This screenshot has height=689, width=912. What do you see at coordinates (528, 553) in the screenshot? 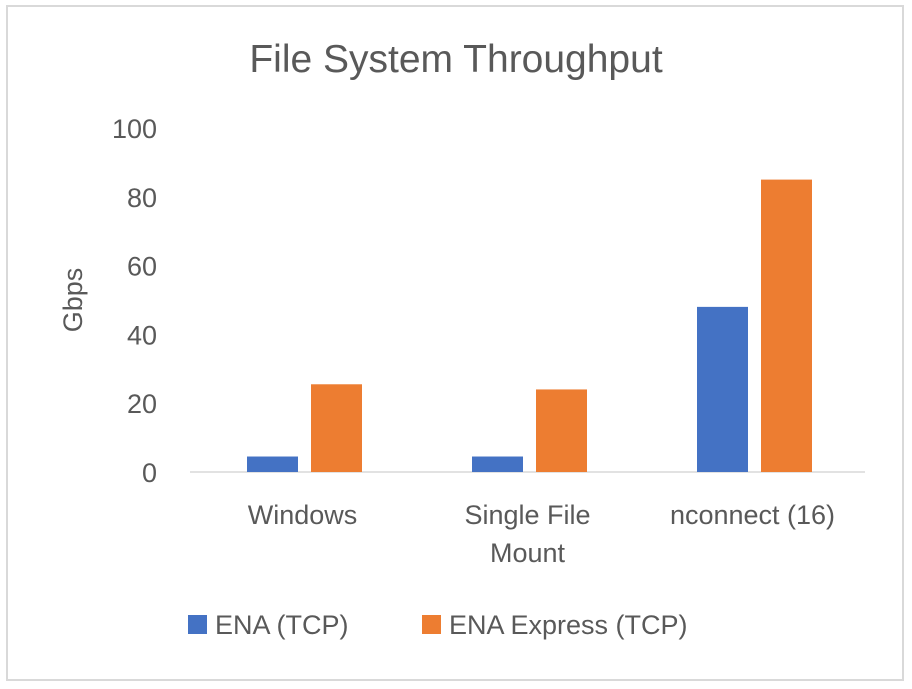
I see `x-tick-label: Mount` at bounding box center [528, 553].